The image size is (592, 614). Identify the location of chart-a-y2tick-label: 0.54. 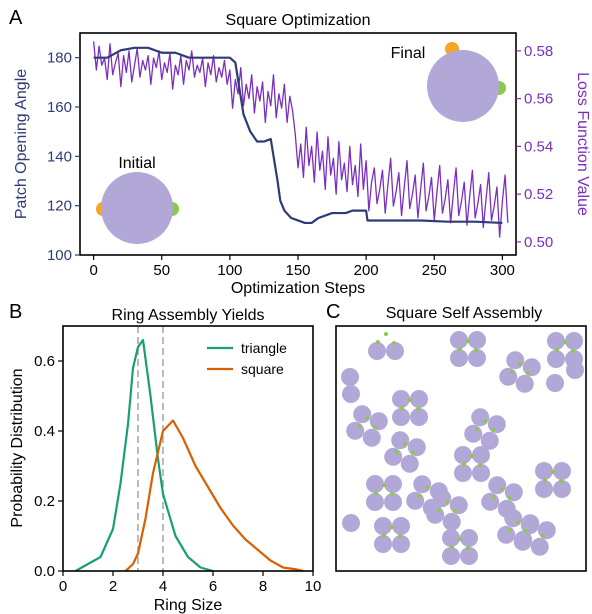
(538, 146).